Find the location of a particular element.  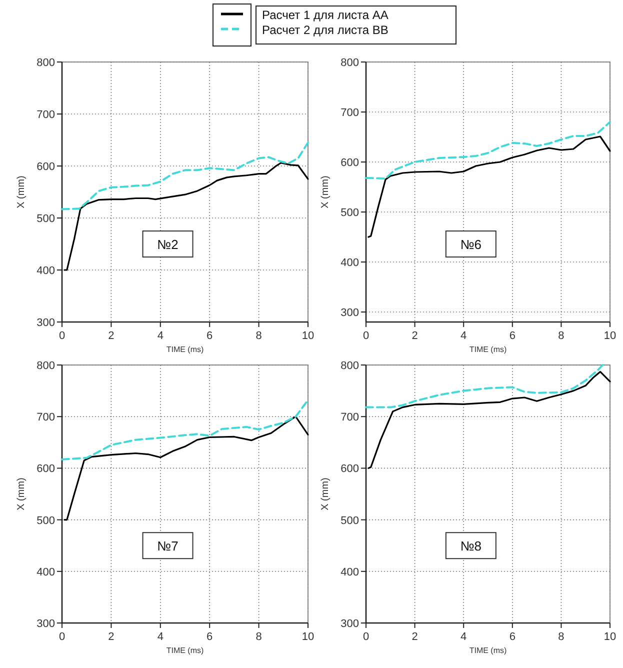

annotation: №7 is located at coordinates (167, 546).